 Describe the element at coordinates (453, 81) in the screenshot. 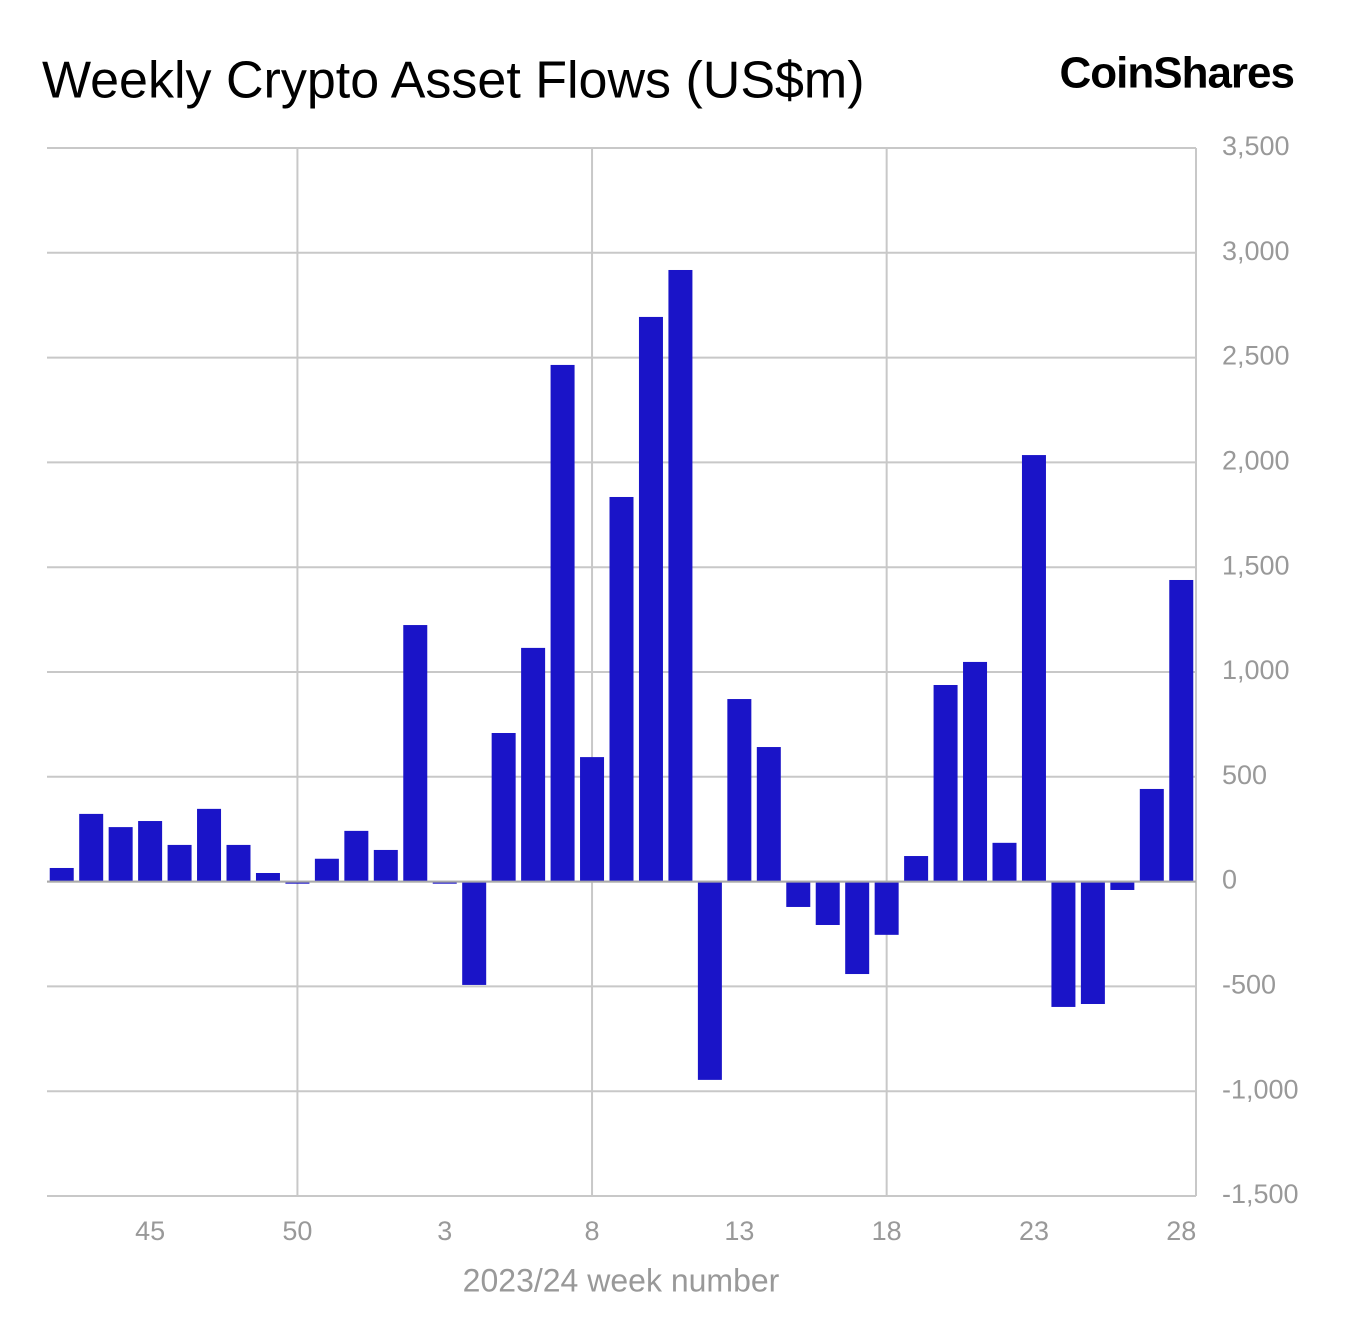

I see `chart-title: Weekly Crypto Asset Flows (US$m)` at that location.